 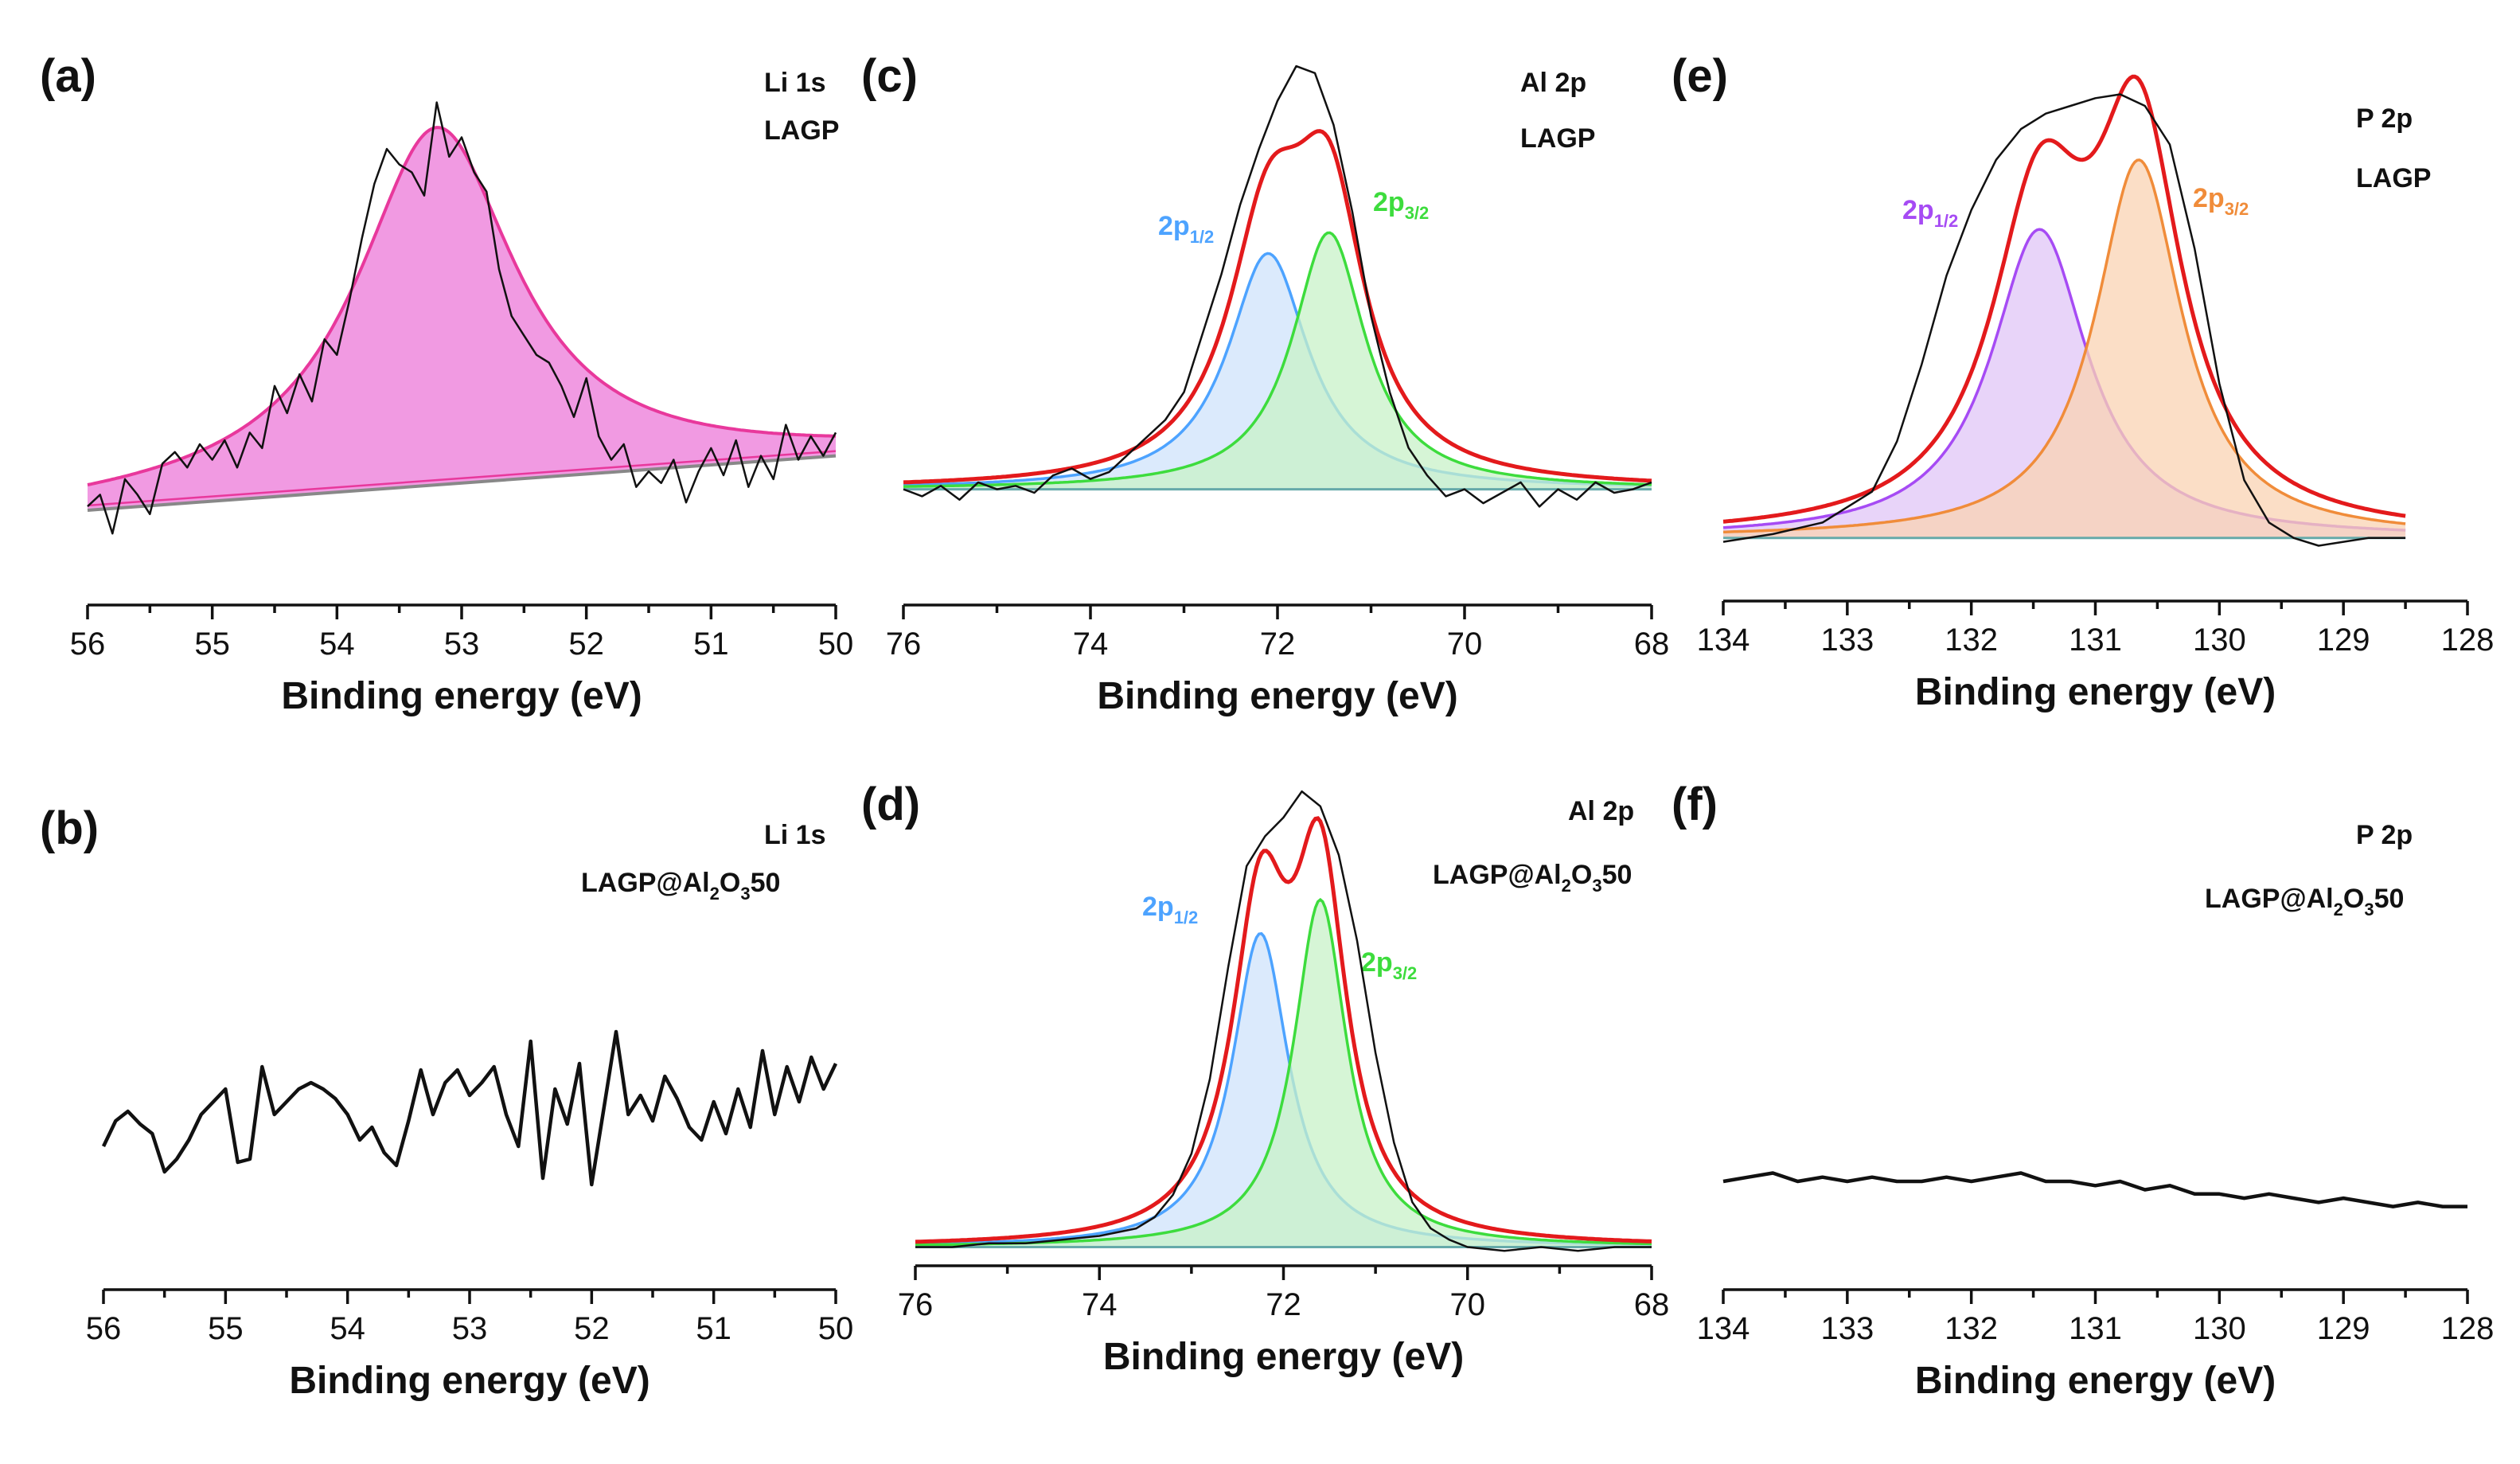 What do you see at coordinates (1700, 76) in the screenshot?
I see `panel-label: (e)` at bounding box center [1700, 76].